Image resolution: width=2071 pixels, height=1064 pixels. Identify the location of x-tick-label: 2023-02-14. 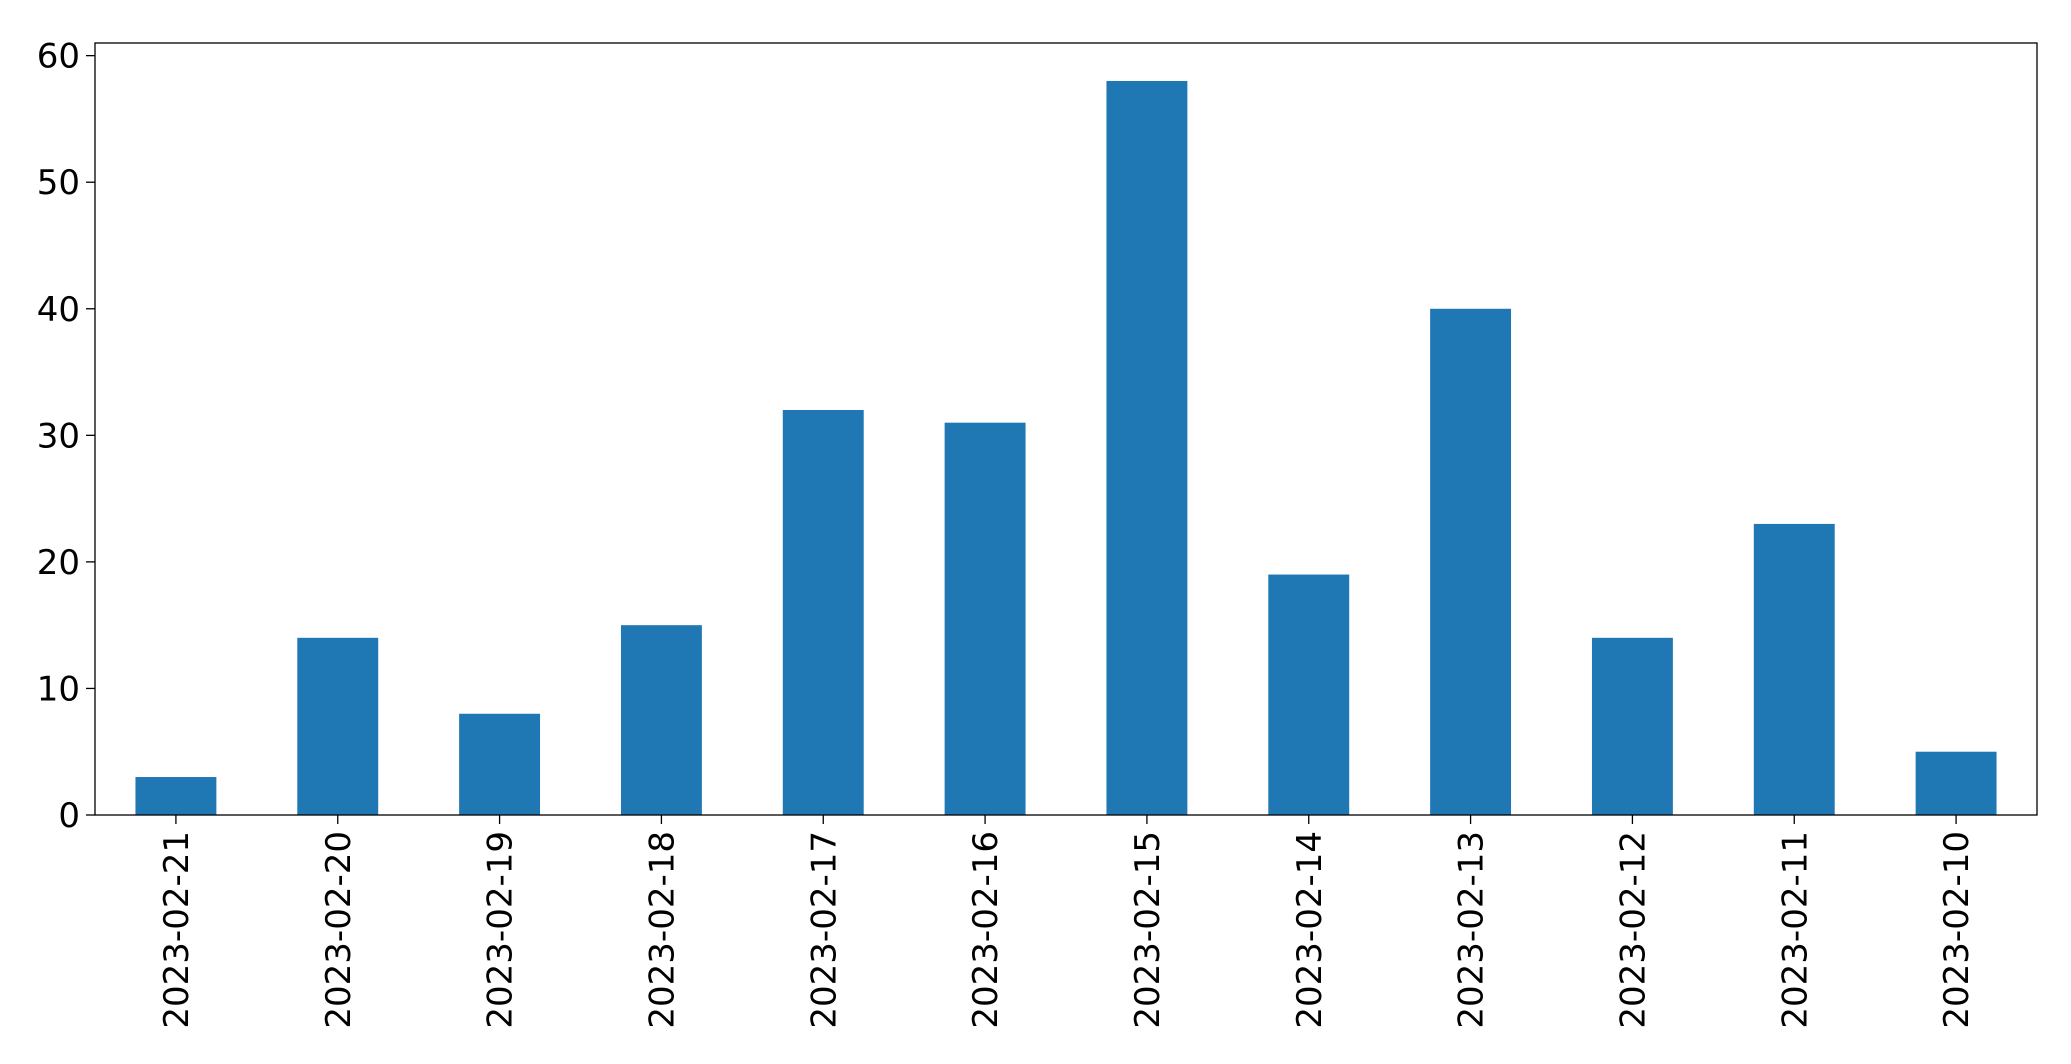
(1310, 930).